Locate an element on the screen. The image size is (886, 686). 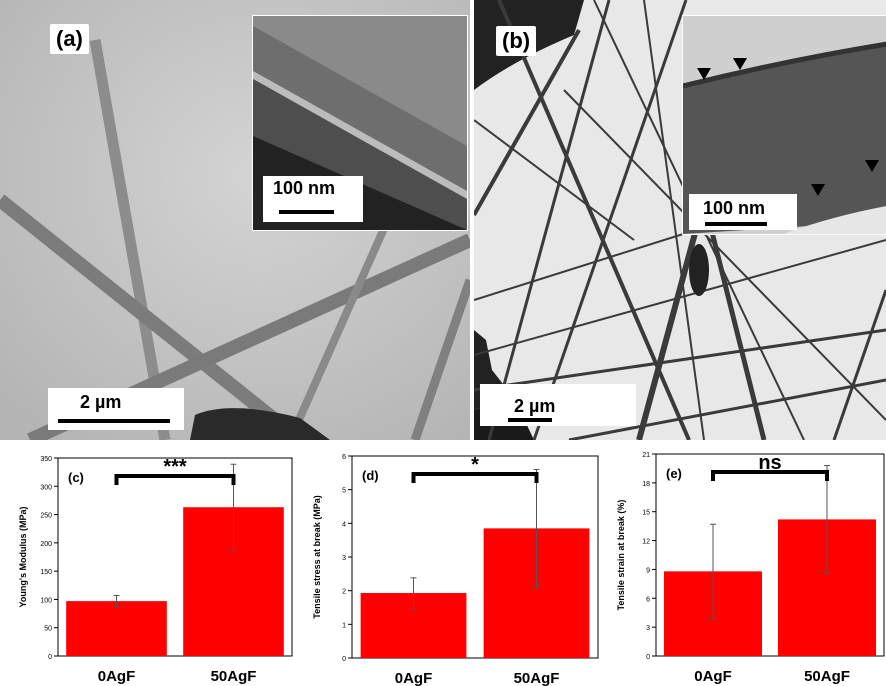
main-scale-box-a: 2 µm is located at coordinates (116, 409).